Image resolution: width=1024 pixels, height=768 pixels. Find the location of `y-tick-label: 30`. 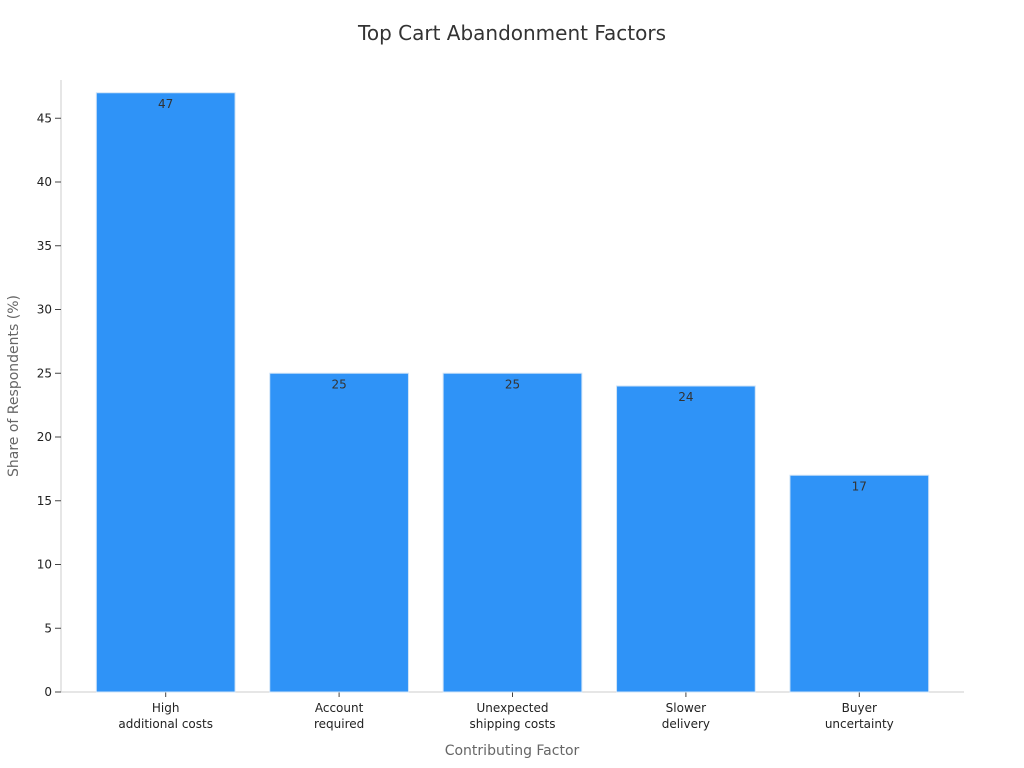

y-tick-label: 30 is located at coordinates (44, 310).